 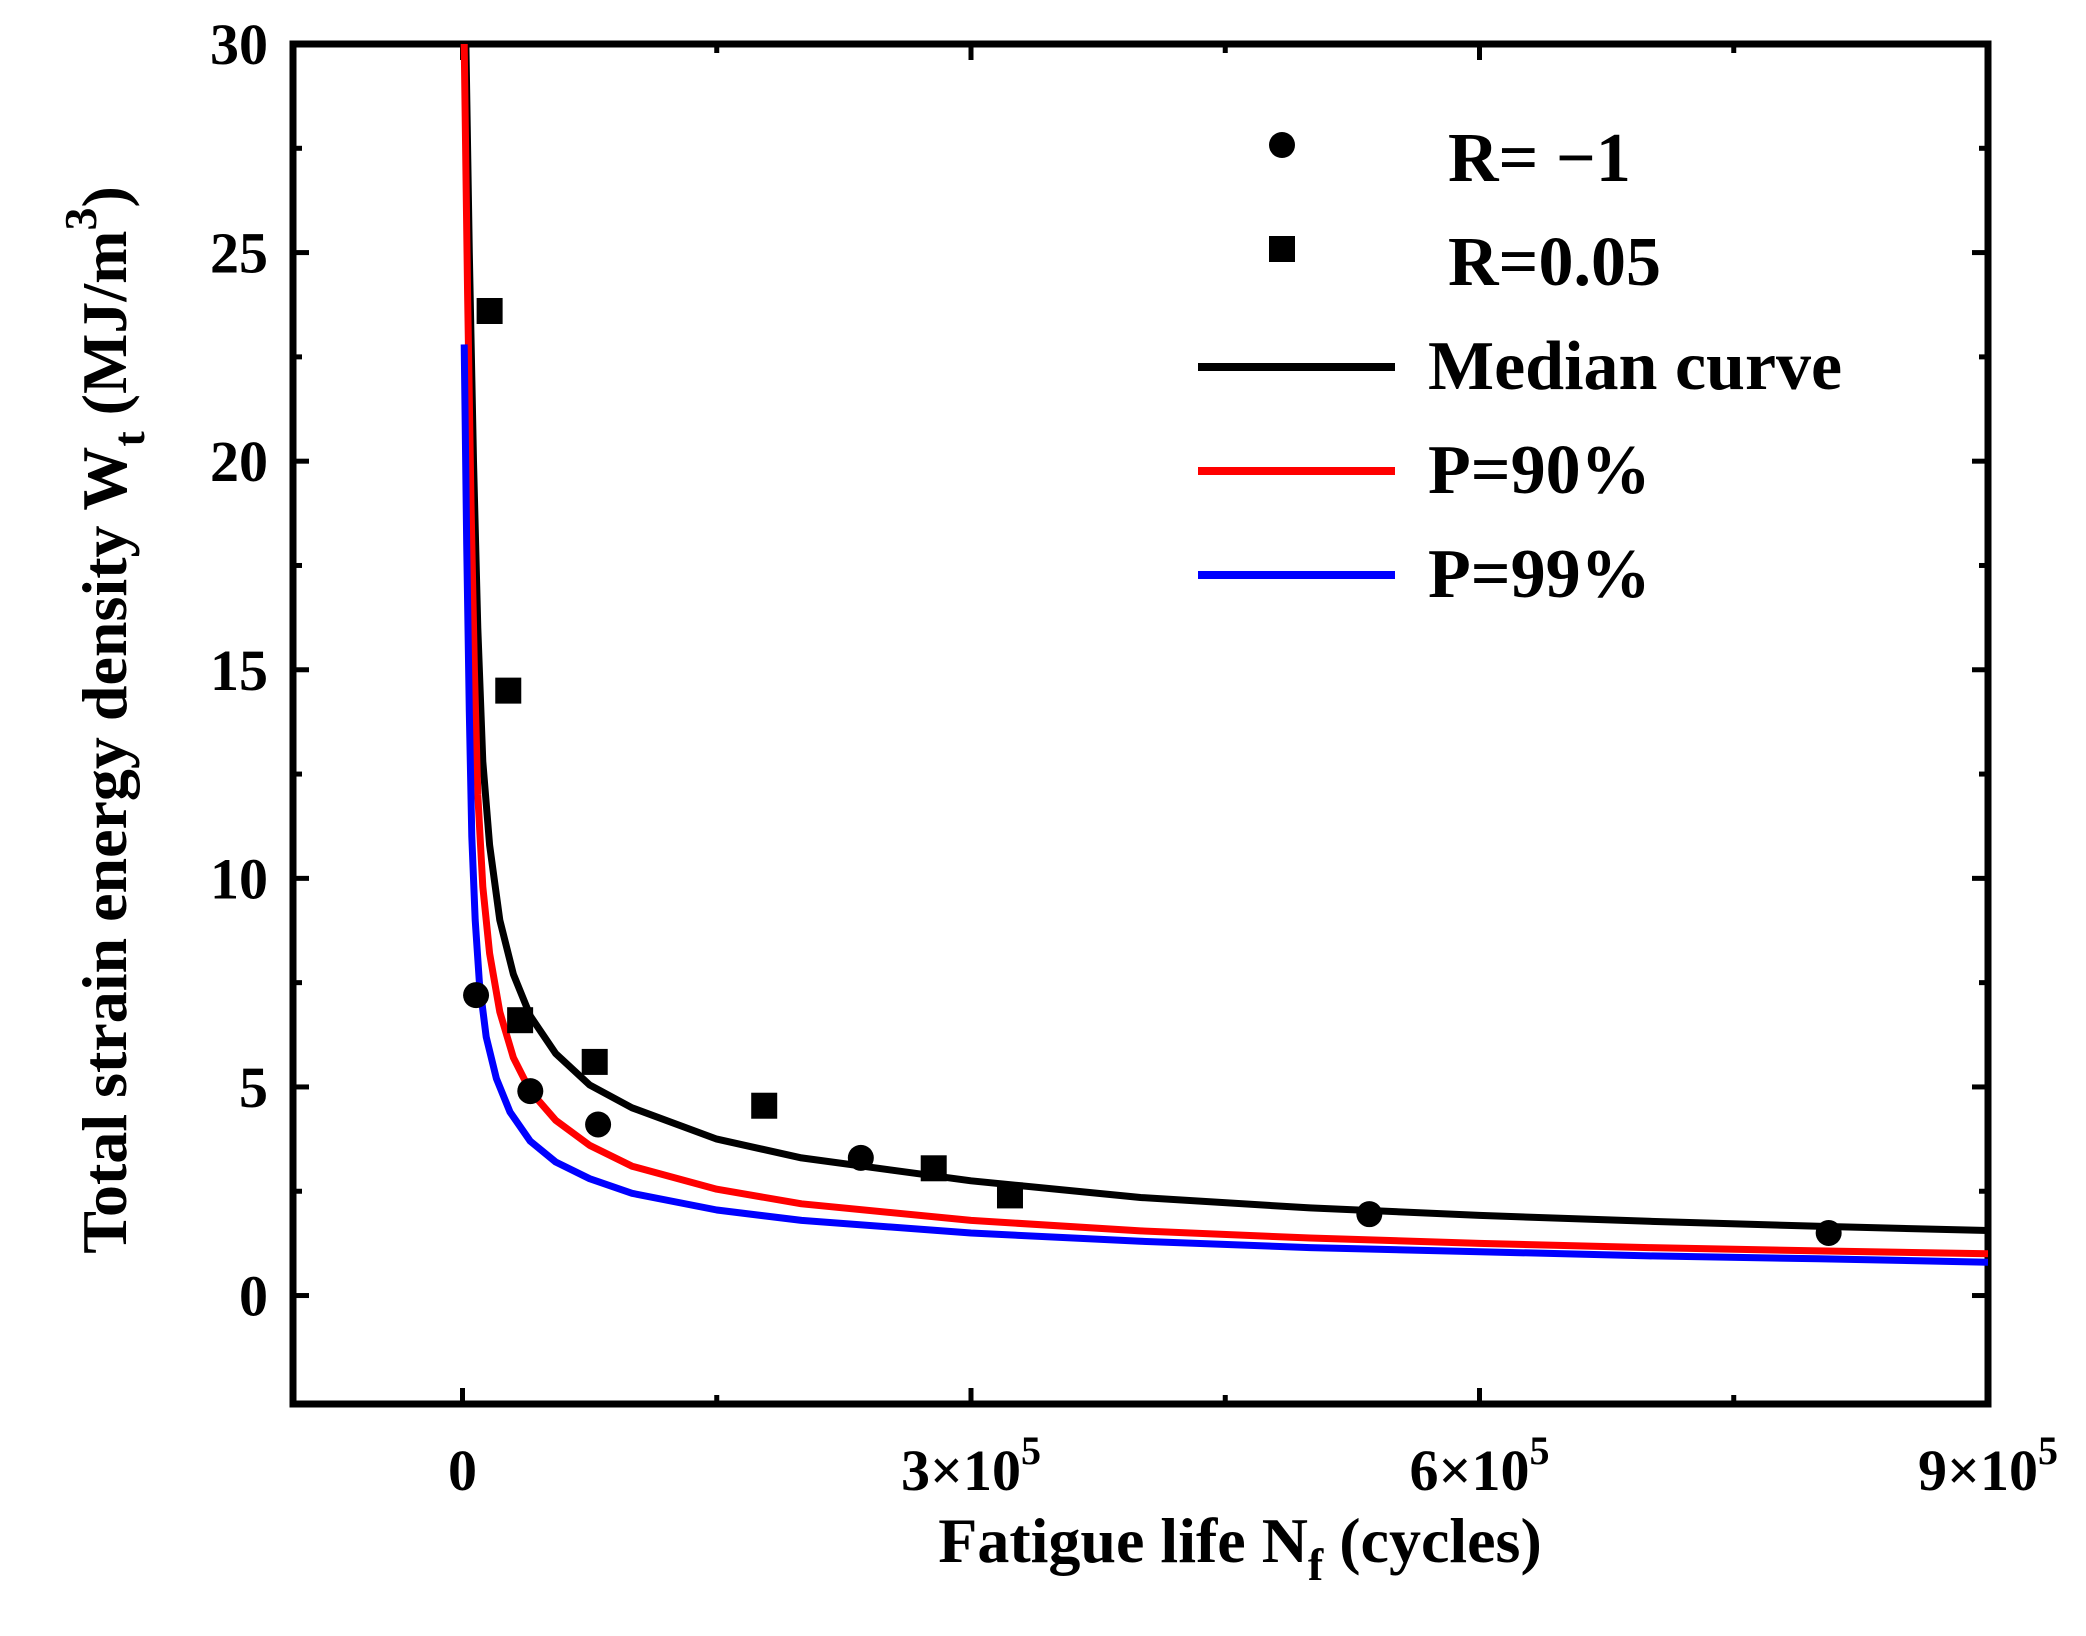 What do you see at coordinates (1539, 470) in the screenshot?
I see `legend-label-p-90: P=90%` at bounding box center [1539, 470].